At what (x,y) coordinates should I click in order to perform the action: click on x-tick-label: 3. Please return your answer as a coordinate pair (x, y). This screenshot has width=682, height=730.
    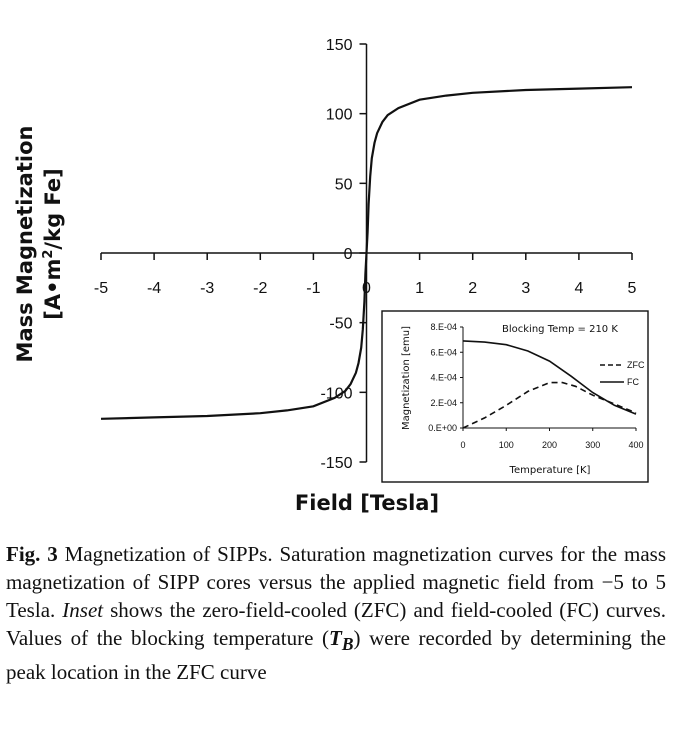
    Looking at the image, I should click on (525, 288).